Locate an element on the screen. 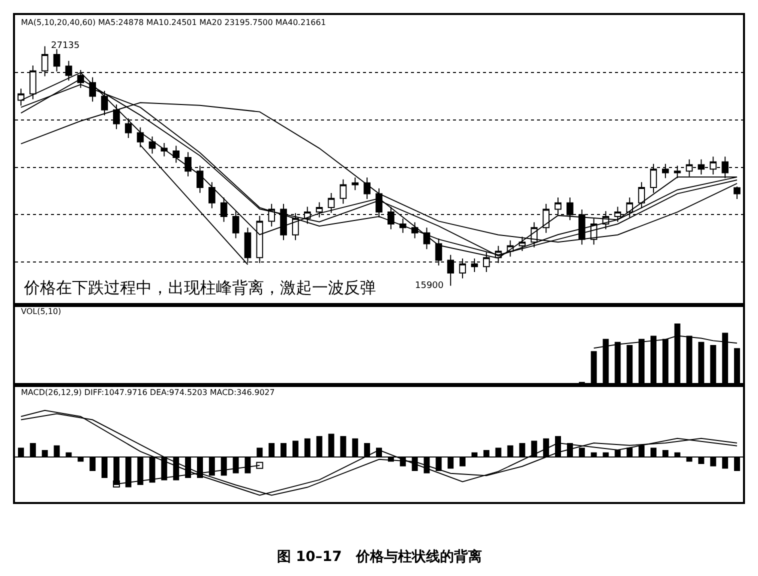 The width and height of the screenshot is (758, 576). chart-title: VOL(5,10) is located at coordinates (41, 311).